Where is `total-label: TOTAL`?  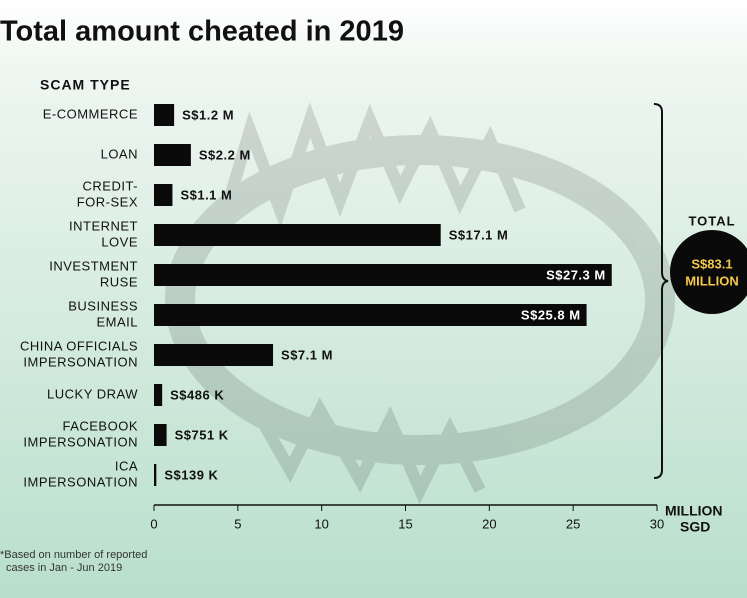 total-label: TOTAL is located at coordinates (711, 220).